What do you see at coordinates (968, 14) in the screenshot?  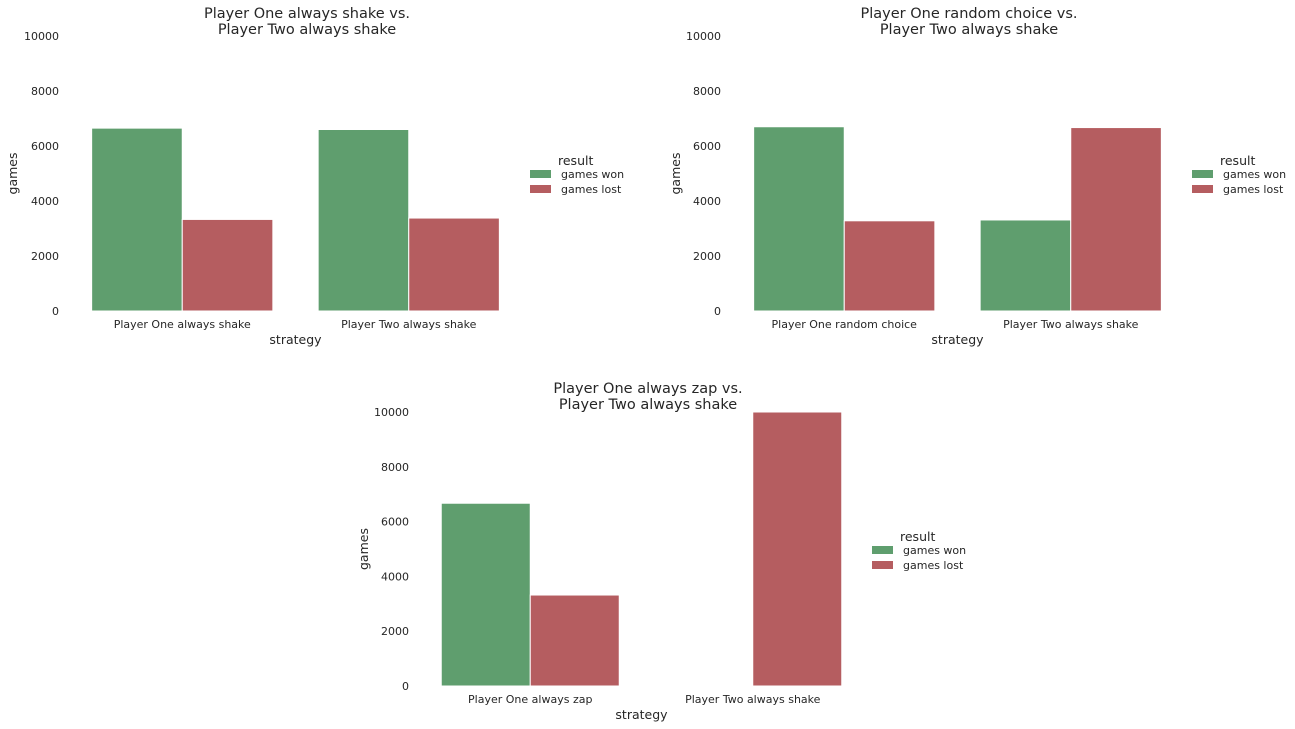 I see `chart-title: Player One random choice vs.` at bounding box center [968, 14].